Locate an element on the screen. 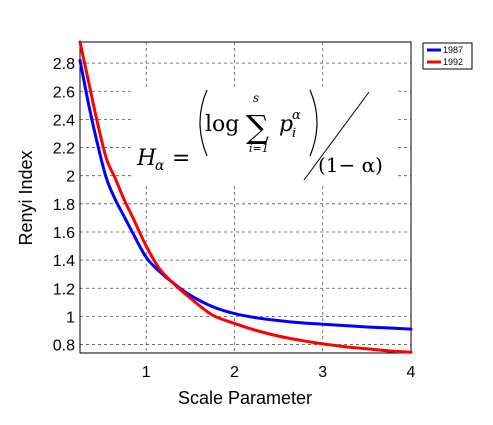  y-tick-label: 2.8 is located at coordinates (64, 64).